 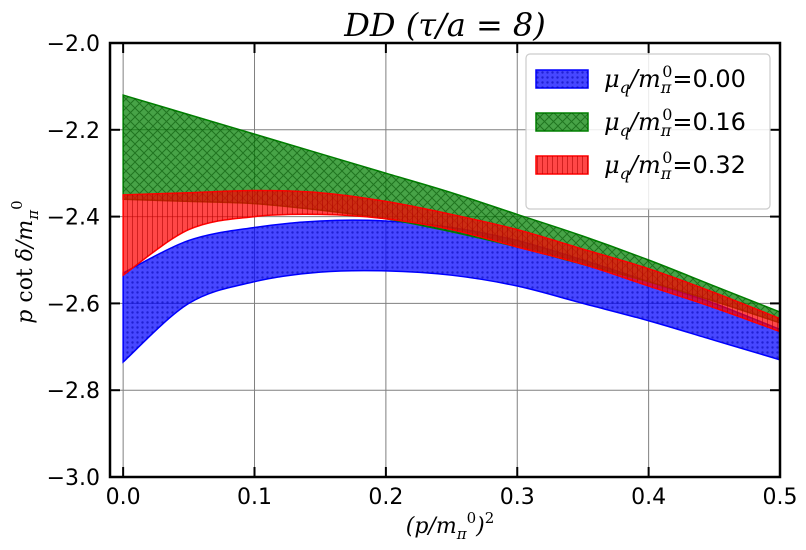 I want to click on legend-item: μq/mπ0=0.00, so click(x=640, y=79).